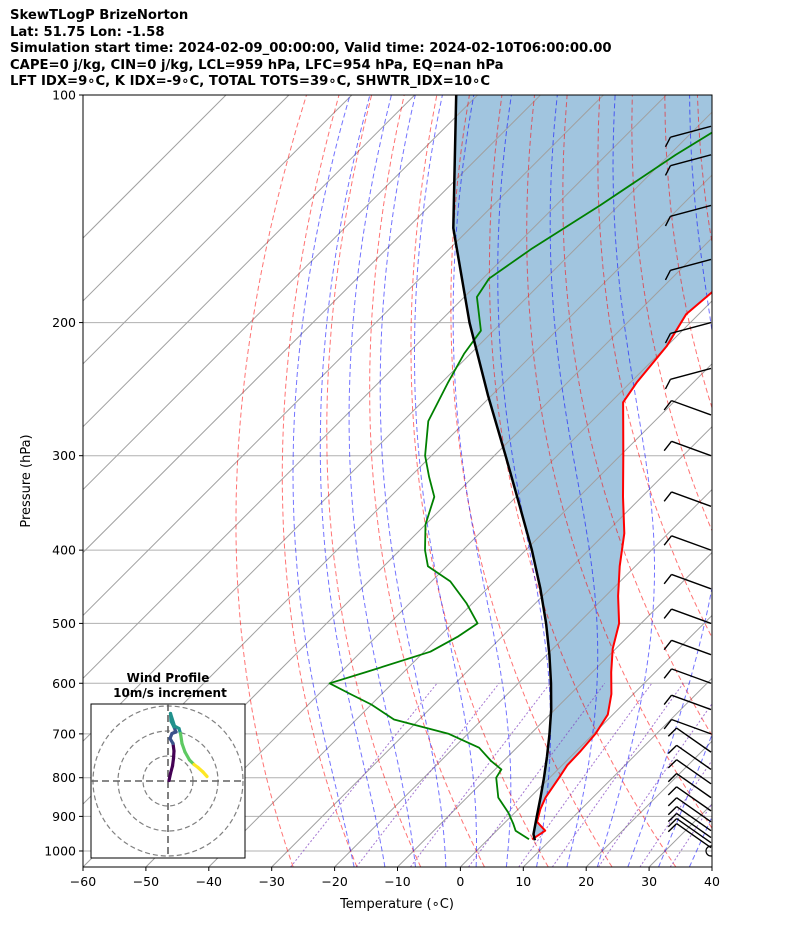 This screenshot has width=794, height=937. I want to click on wind-barbs, so click(687, 491).